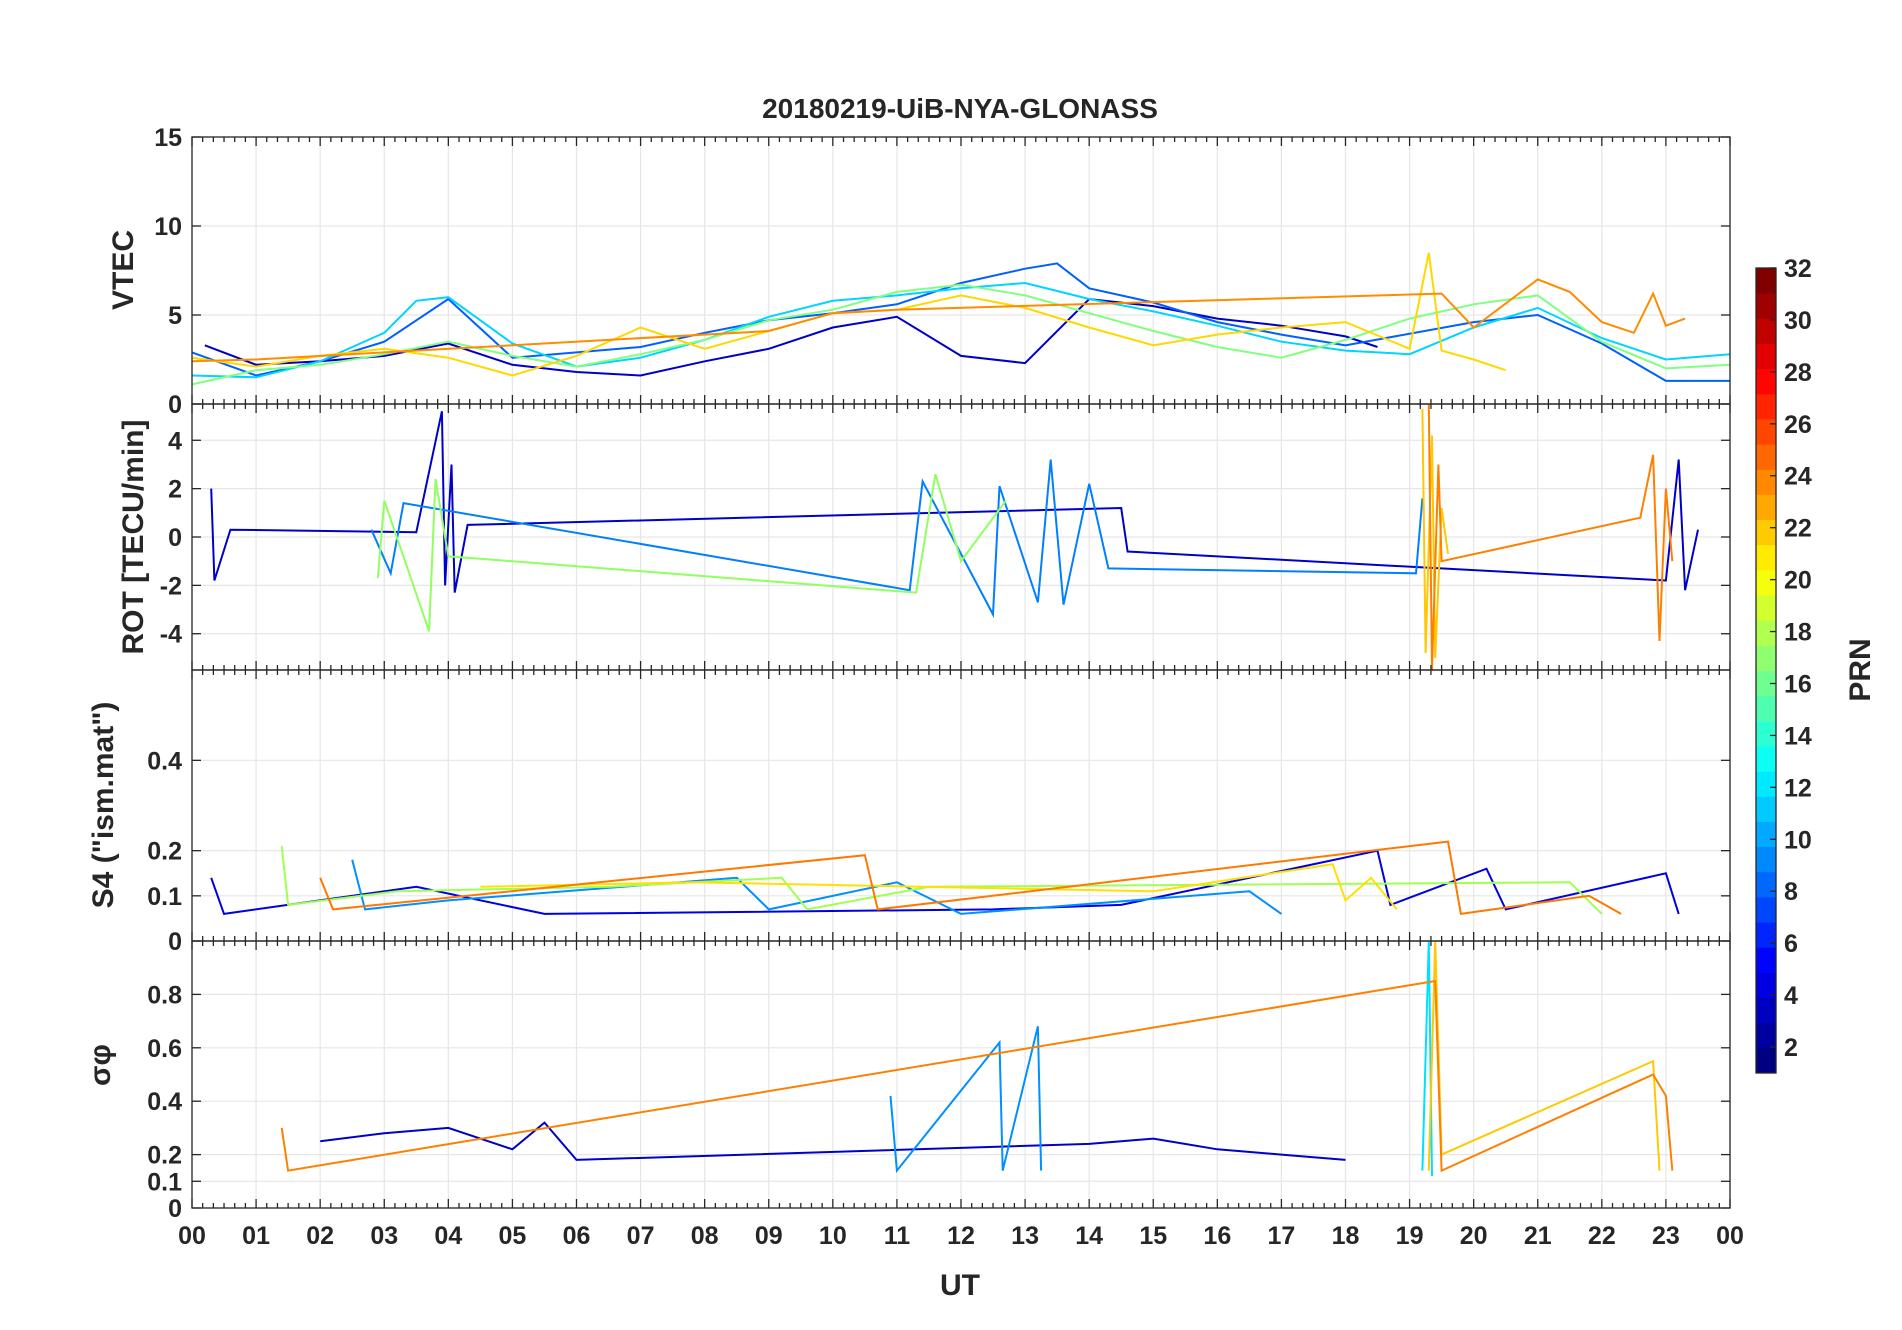  What do you see at coordinates (1791, 892) in the screenshot?
I see `colorbar-tick-label: 8` at bounding box center [1791, 892].